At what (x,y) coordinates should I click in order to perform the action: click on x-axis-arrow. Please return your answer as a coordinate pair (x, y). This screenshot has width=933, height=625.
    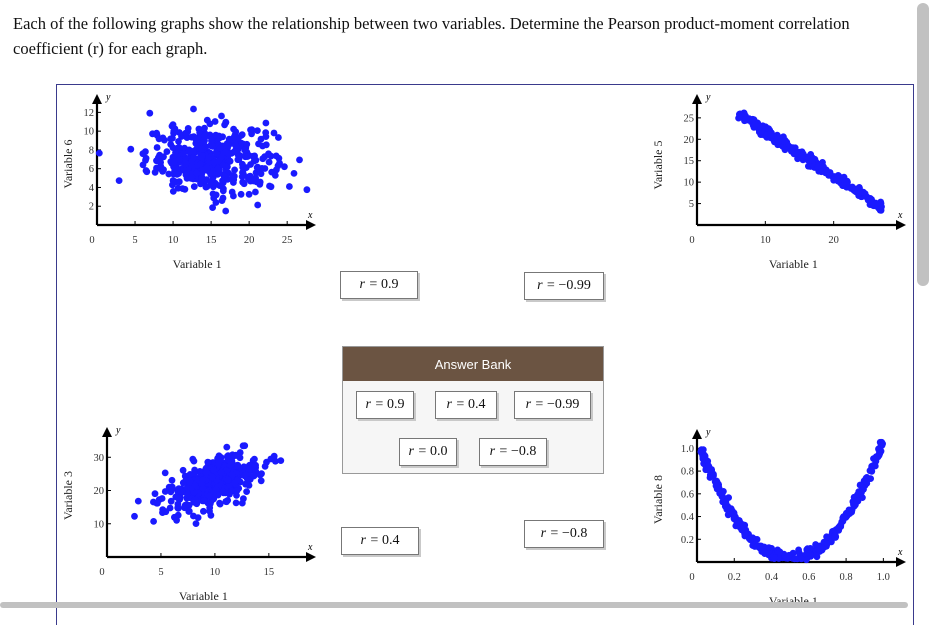
    Looking at the image, I should click on (901, 225).